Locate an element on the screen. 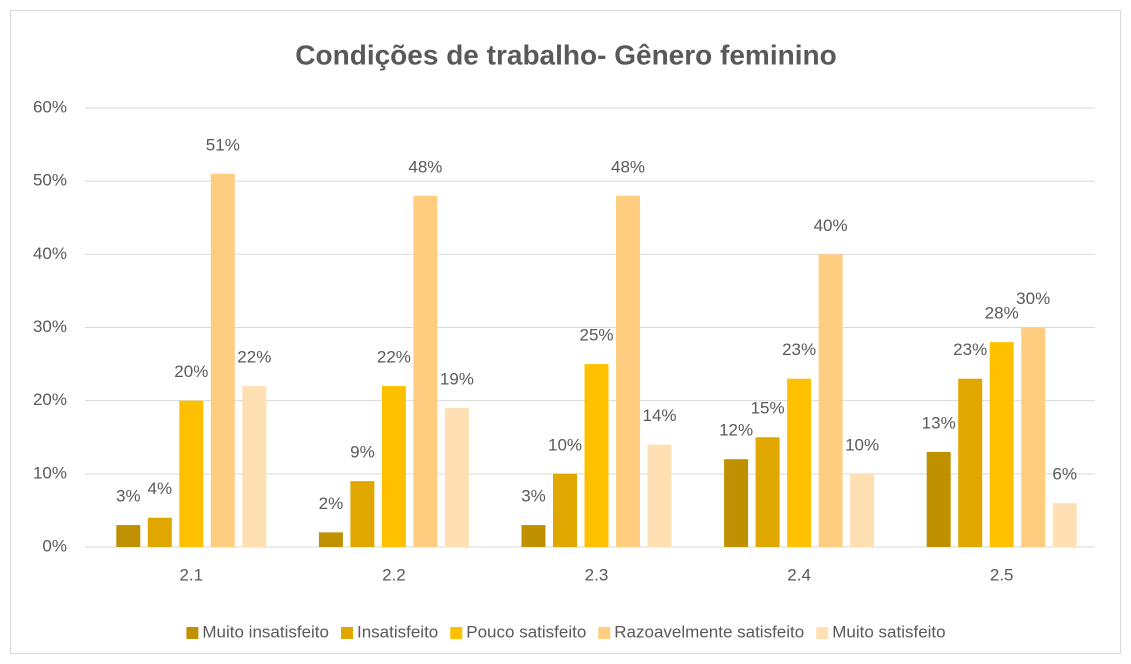 This screenshot has height=664, width=1131. value-label: 9% is located at coordinates (362, 452).